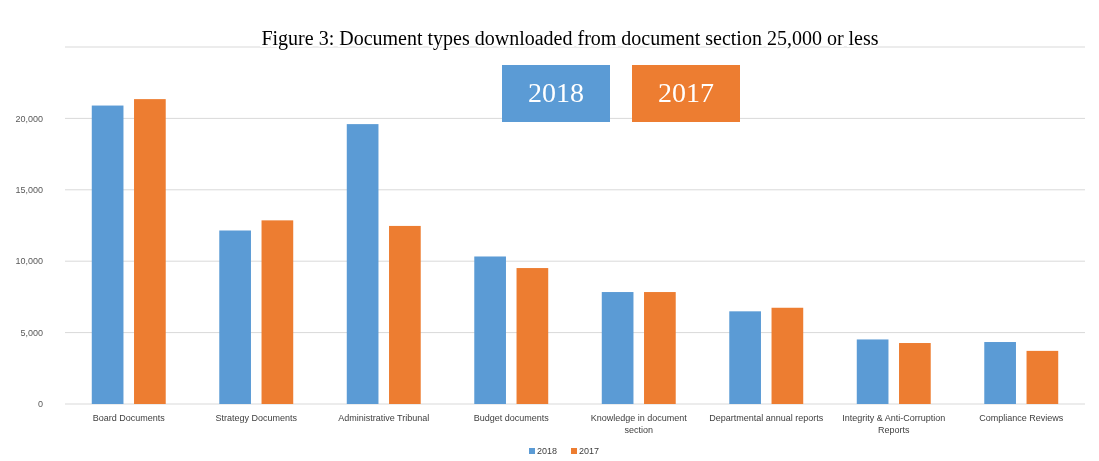 Image resolution: width=1099 pixels, height=461 pixels. What do you see at coordinates (589, 451) in the screenshot?
I see `legend-label: 2017` at bounding box center [589, 451].